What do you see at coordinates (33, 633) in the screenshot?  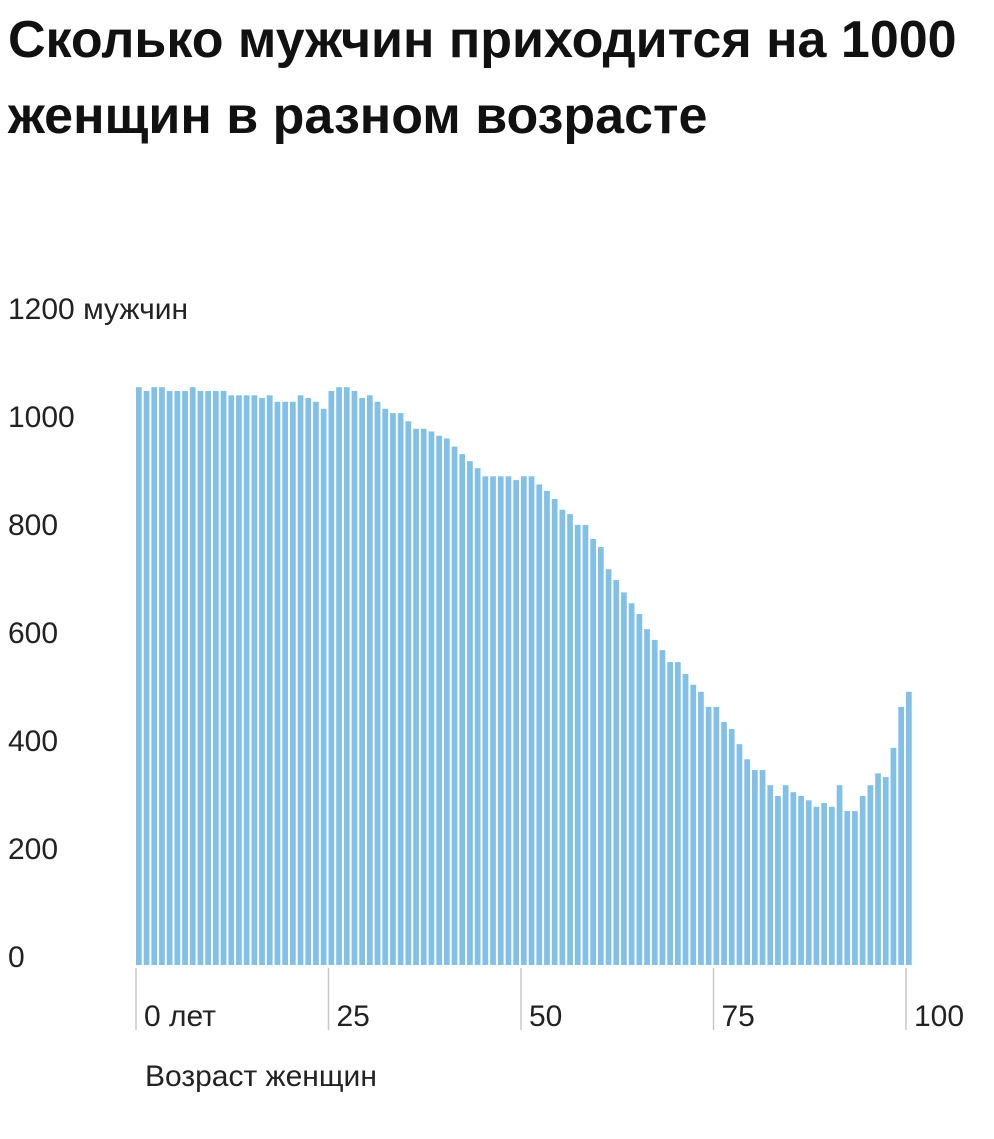 I see `y-tick-label: 600` at bounding box center [33, 633].